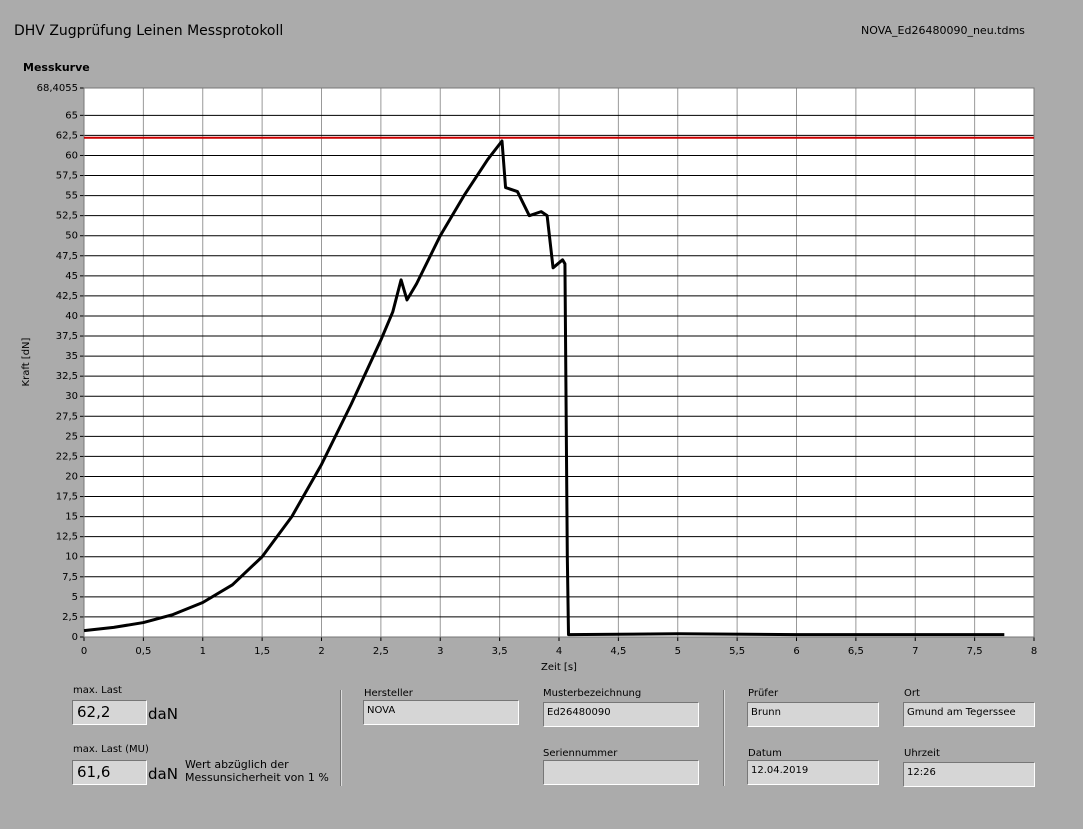 The width and height of the screenshot is (1083, 829). What do you see at coordinates (109, 772) in the screenshot?
I see `field-value: 61,6` at bounding box center [109, 772].